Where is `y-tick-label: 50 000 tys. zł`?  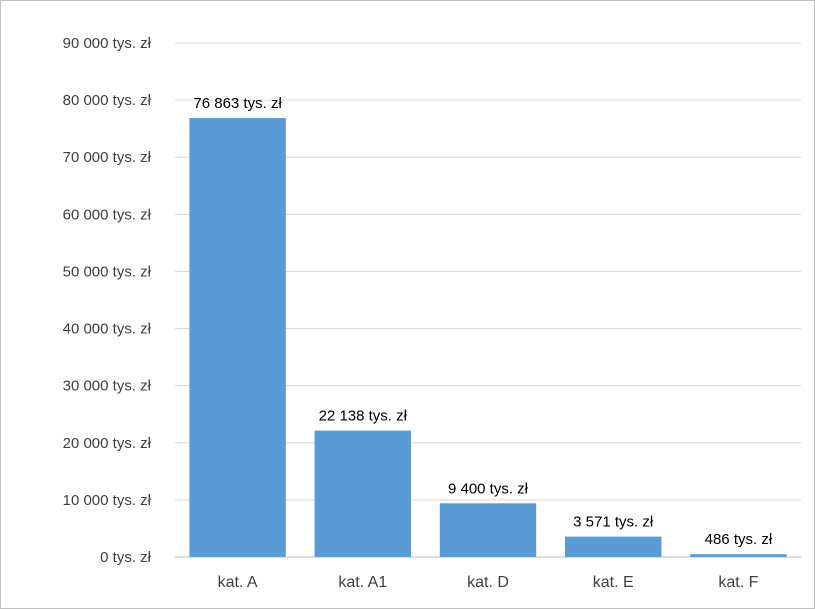
y-tick-label: 50 000 tys. zł is located at coordinates (107, 271).